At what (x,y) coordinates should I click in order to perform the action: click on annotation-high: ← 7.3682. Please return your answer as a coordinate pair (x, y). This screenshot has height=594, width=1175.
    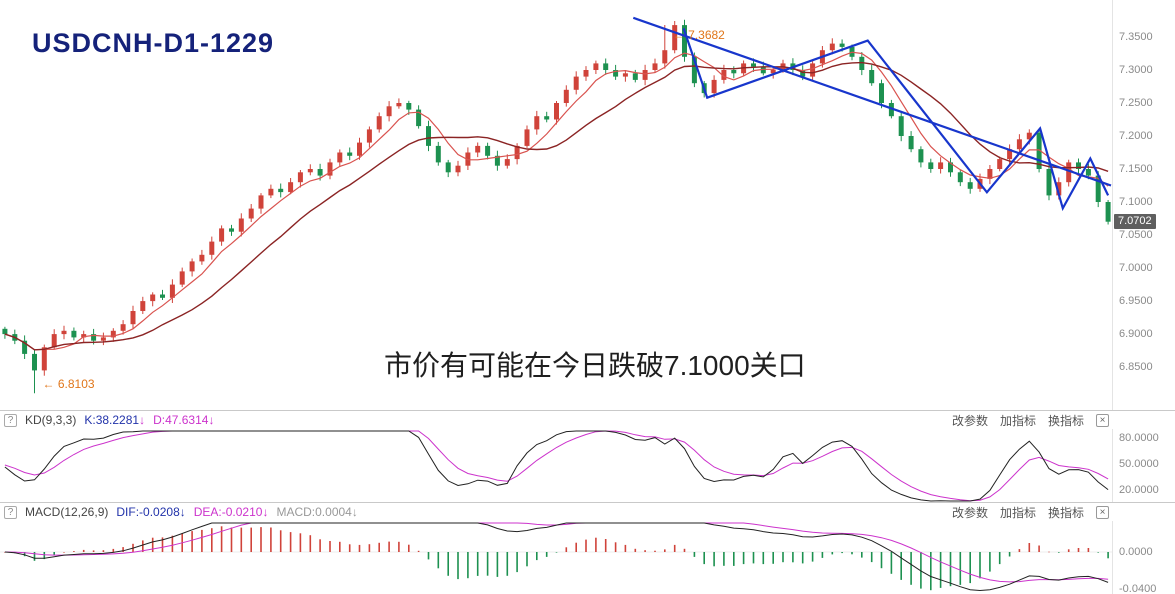
    Looking at the image, I should click on (699, 35).